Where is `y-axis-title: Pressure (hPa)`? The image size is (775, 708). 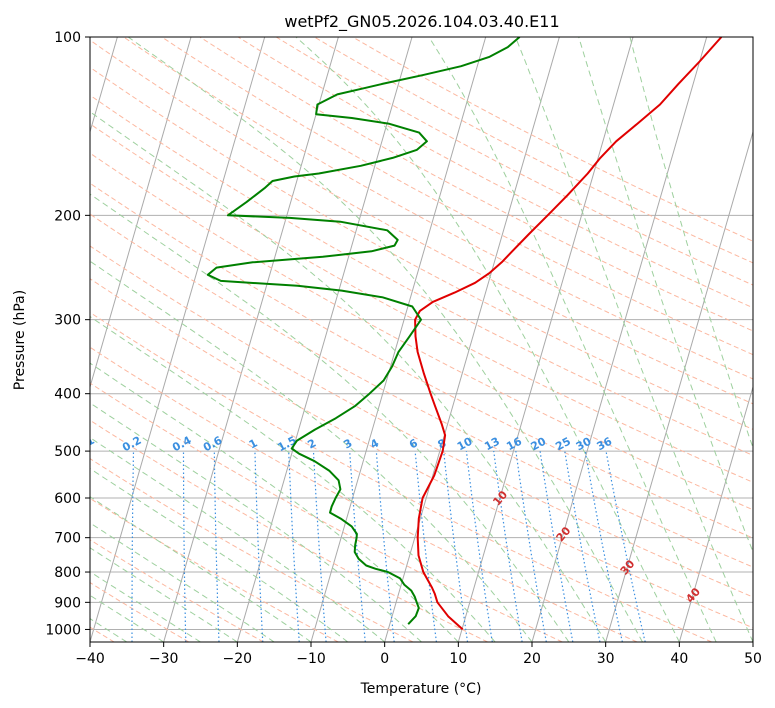 y-axis-title: Pressure (hPa) is located at coordinates (20, 340).